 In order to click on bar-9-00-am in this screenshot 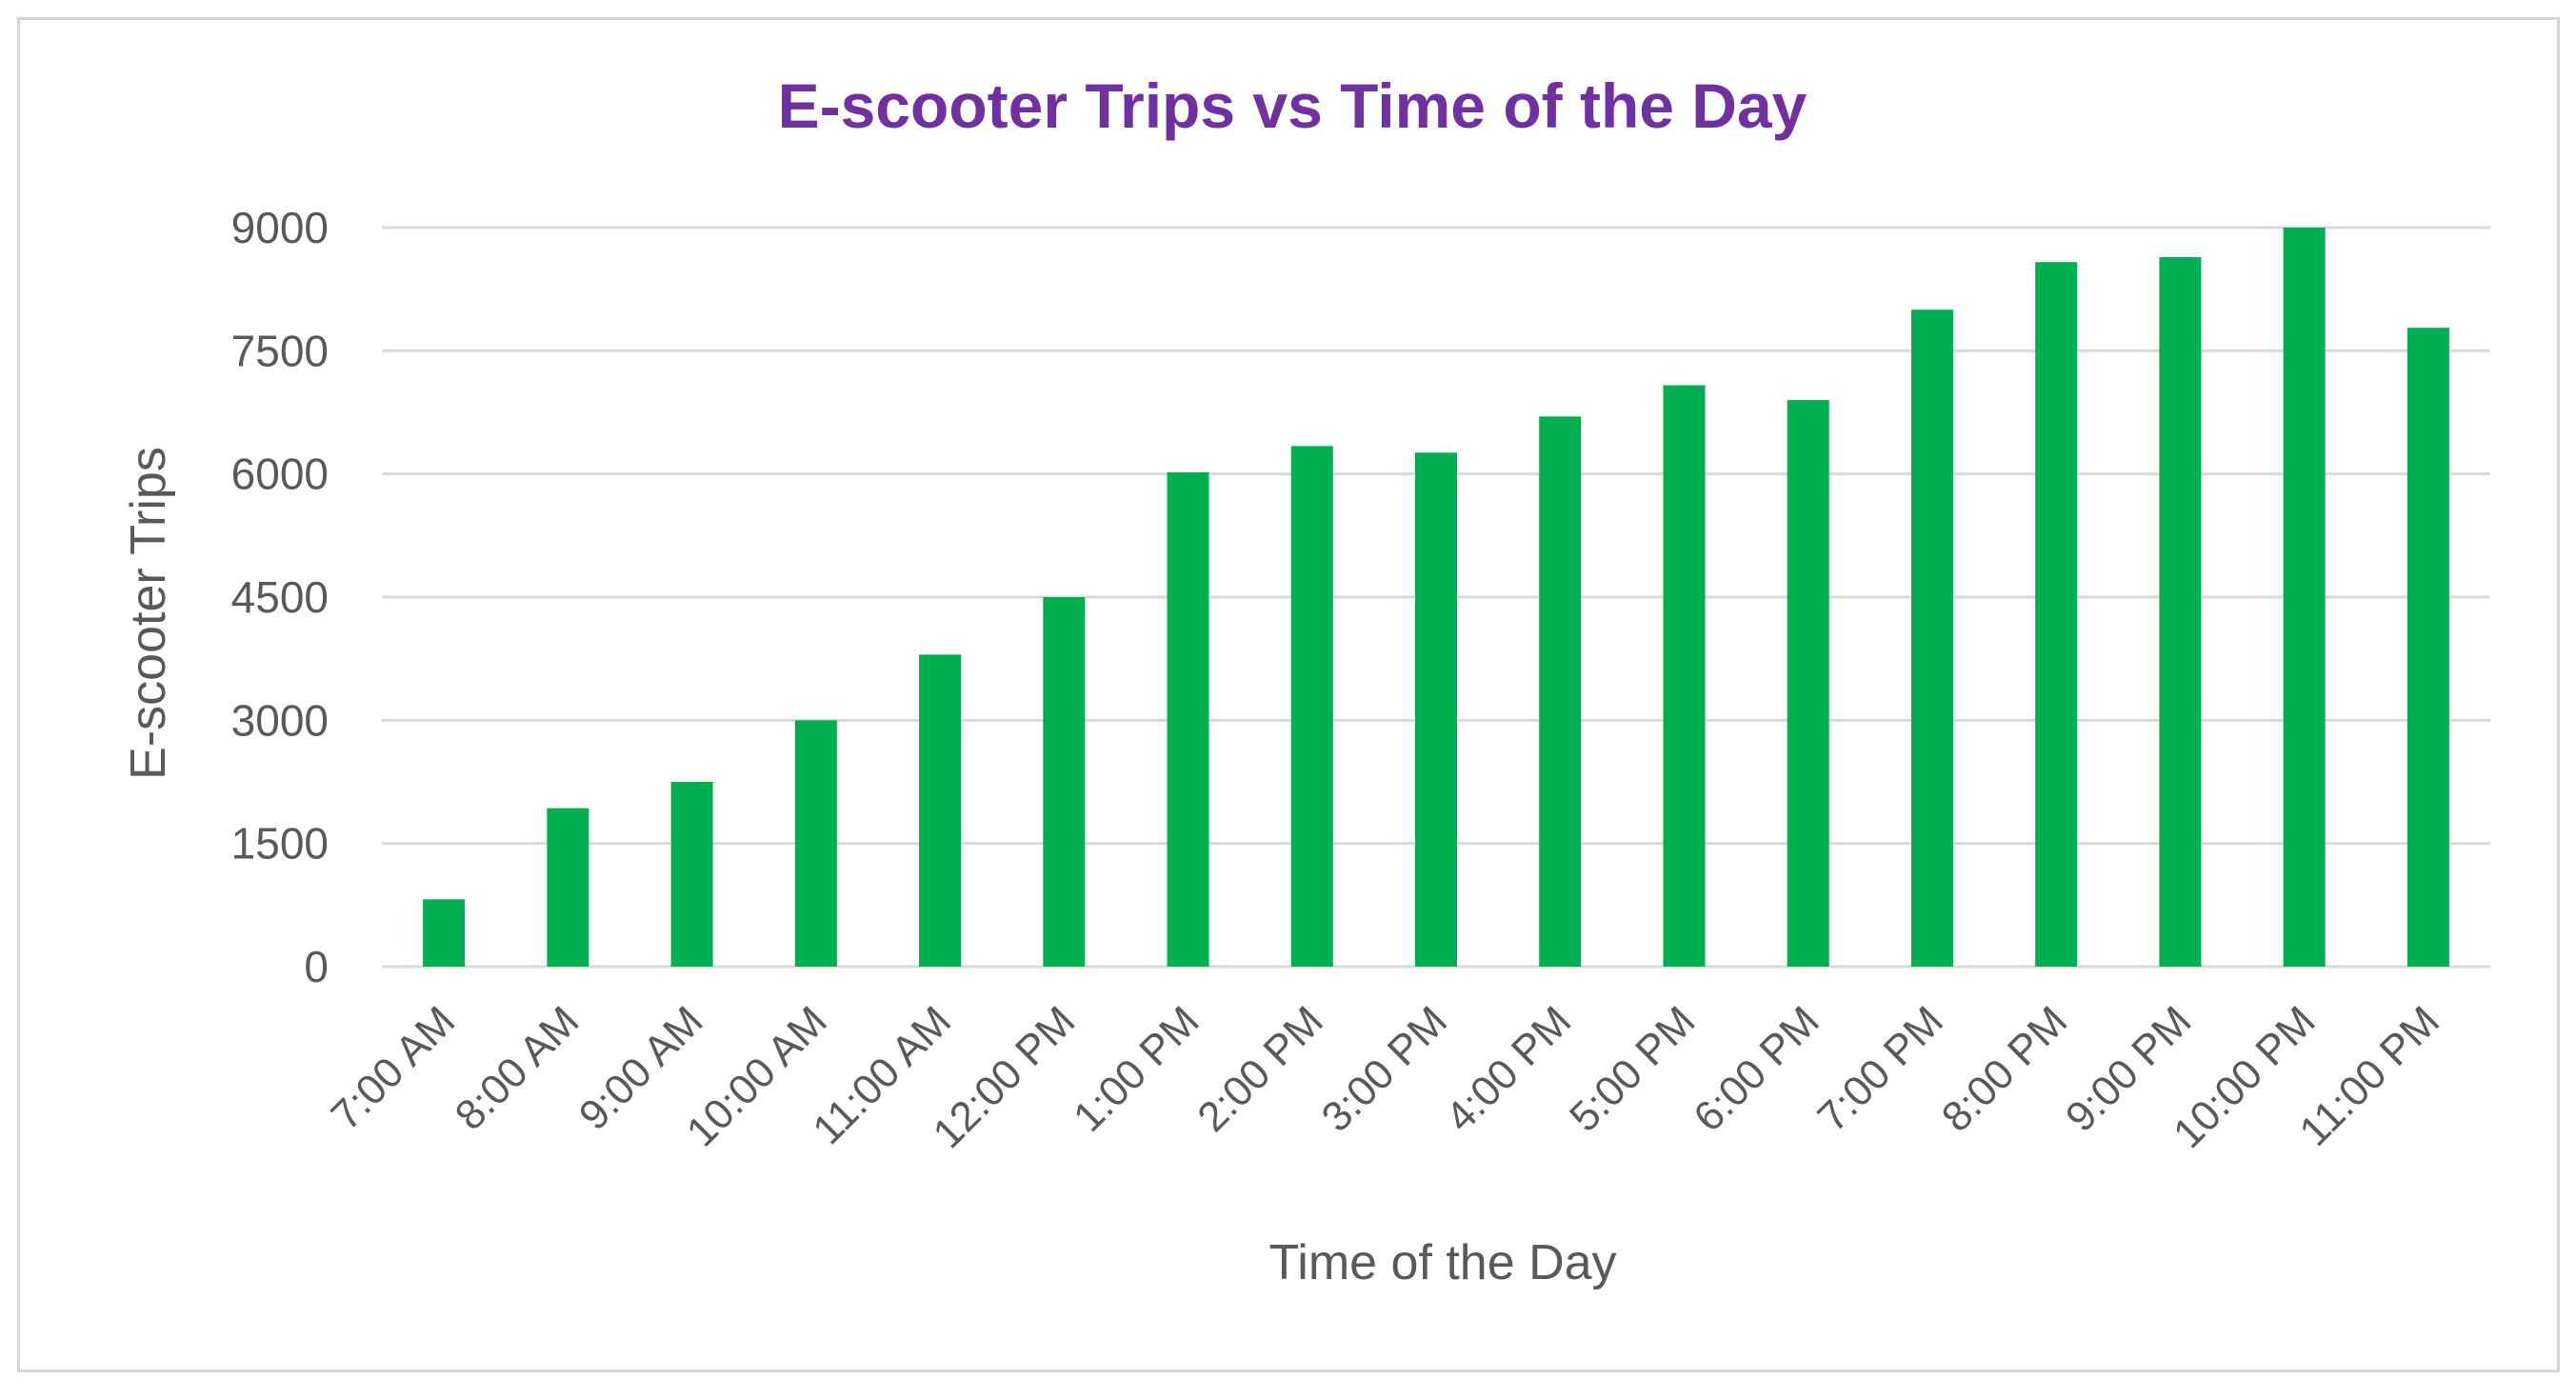, I will do `click(691, 874)`.